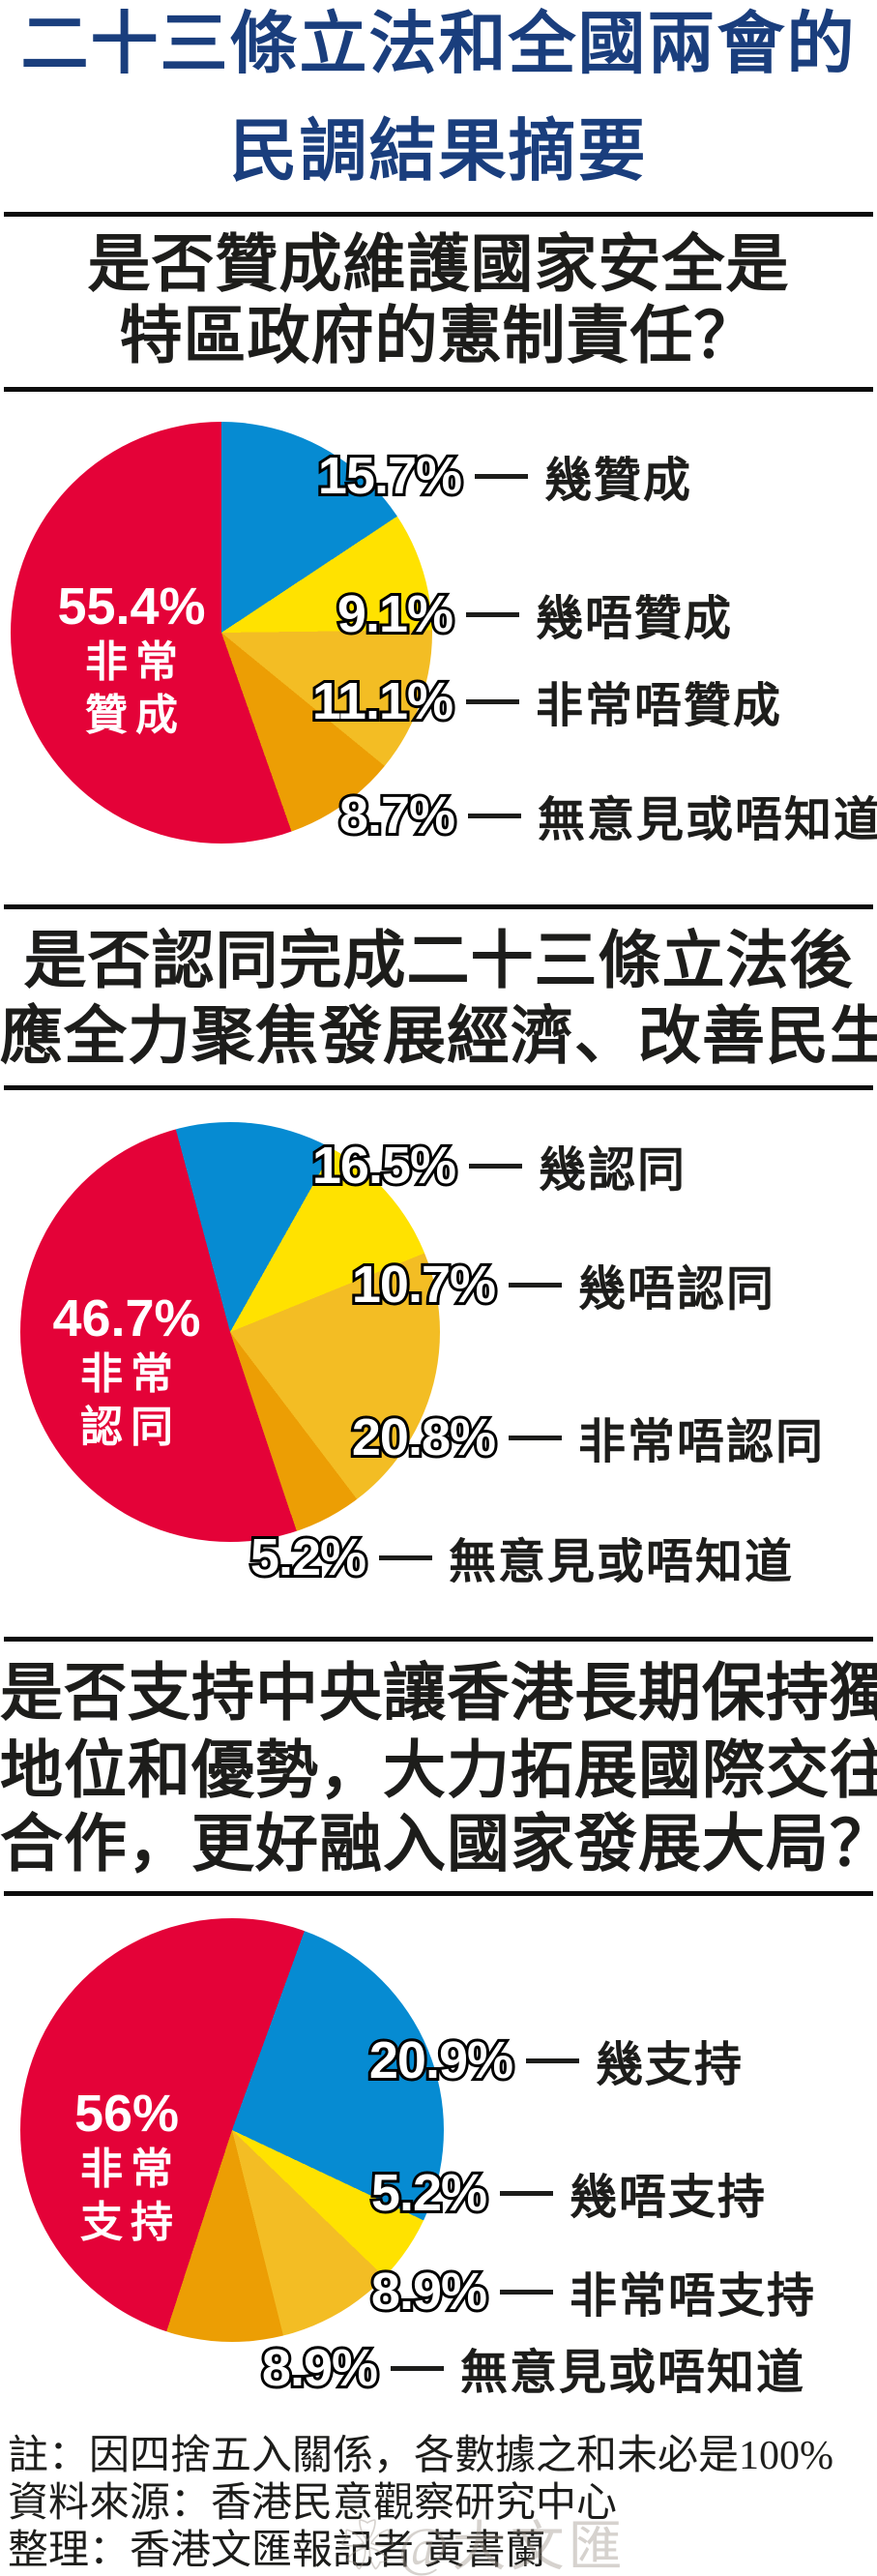  What do you see at coordinates (384, 1166) in the screenshot?
I see `callout-percent: 16.5%` at bounding box center [384, 1166].